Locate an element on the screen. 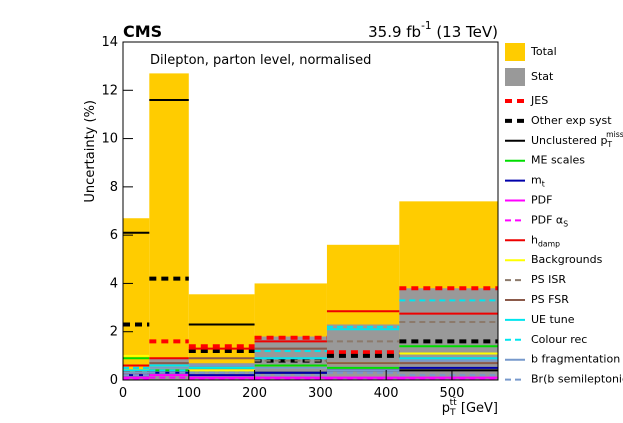 Image resolution: width=623 pixels, height=423 pixels. x-tick-label: 100 is located at coordinates (188, 393).